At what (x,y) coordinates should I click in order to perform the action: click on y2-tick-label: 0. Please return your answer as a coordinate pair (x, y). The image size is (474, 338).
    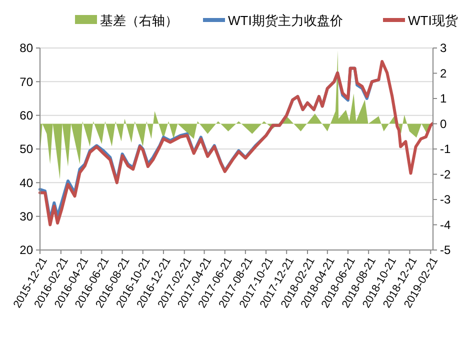
    Looking at the image, I should click on (443, 123).